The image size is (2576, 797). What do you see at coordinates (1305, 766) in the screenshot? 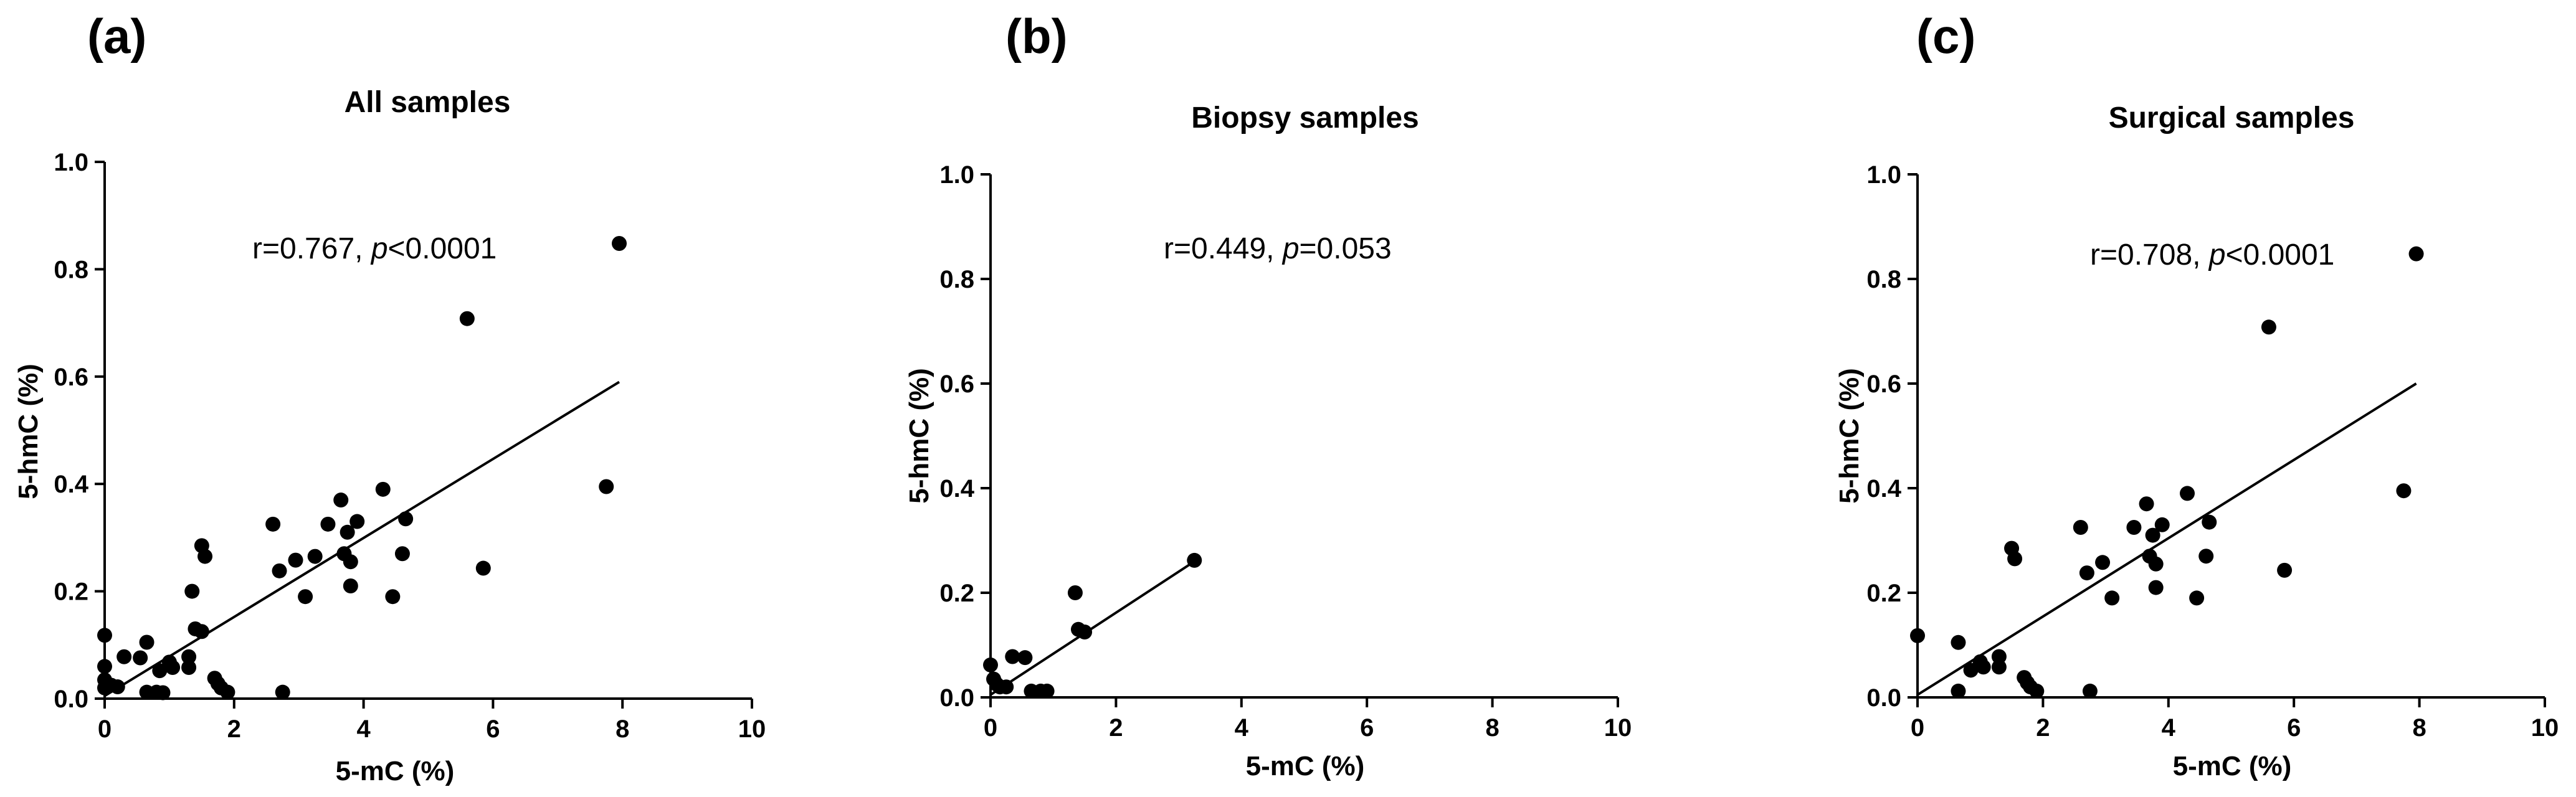
I see `x-axis-title-b: 5-mC (%)` at bounding box center [1305, 766].